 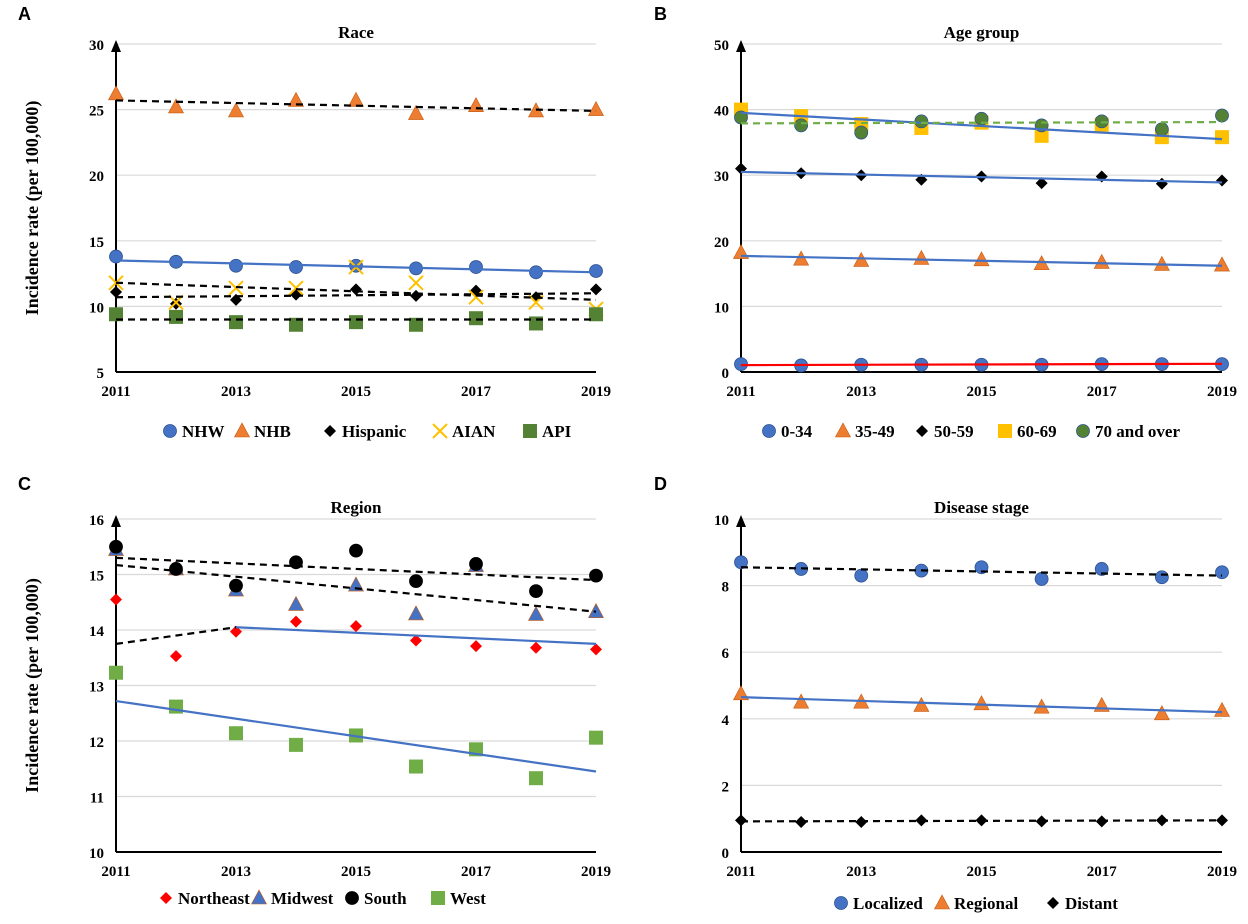 What do you see at coordinates (981, 571) in the screenshot?
I see `trend-line-localized` at bounding box center [981, 571].